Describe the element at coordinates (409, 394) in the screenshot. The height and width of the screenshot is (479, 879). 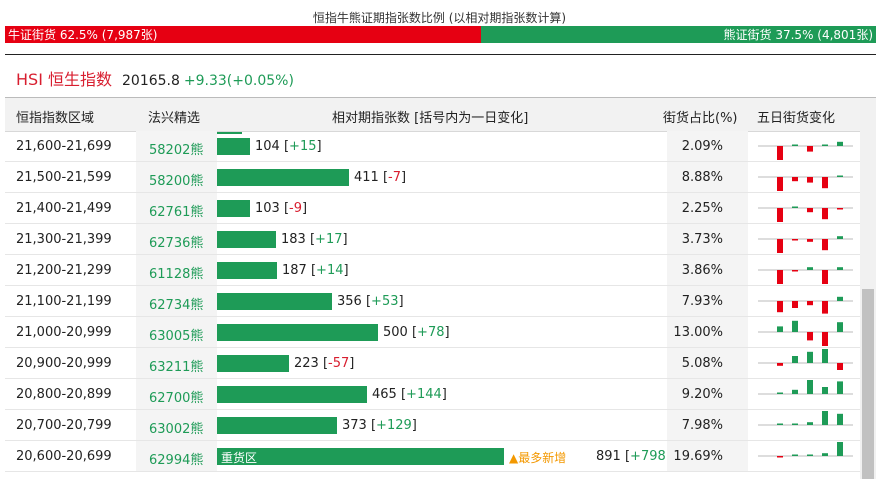
I see `contracts-value: 465 [+144]` at that location.